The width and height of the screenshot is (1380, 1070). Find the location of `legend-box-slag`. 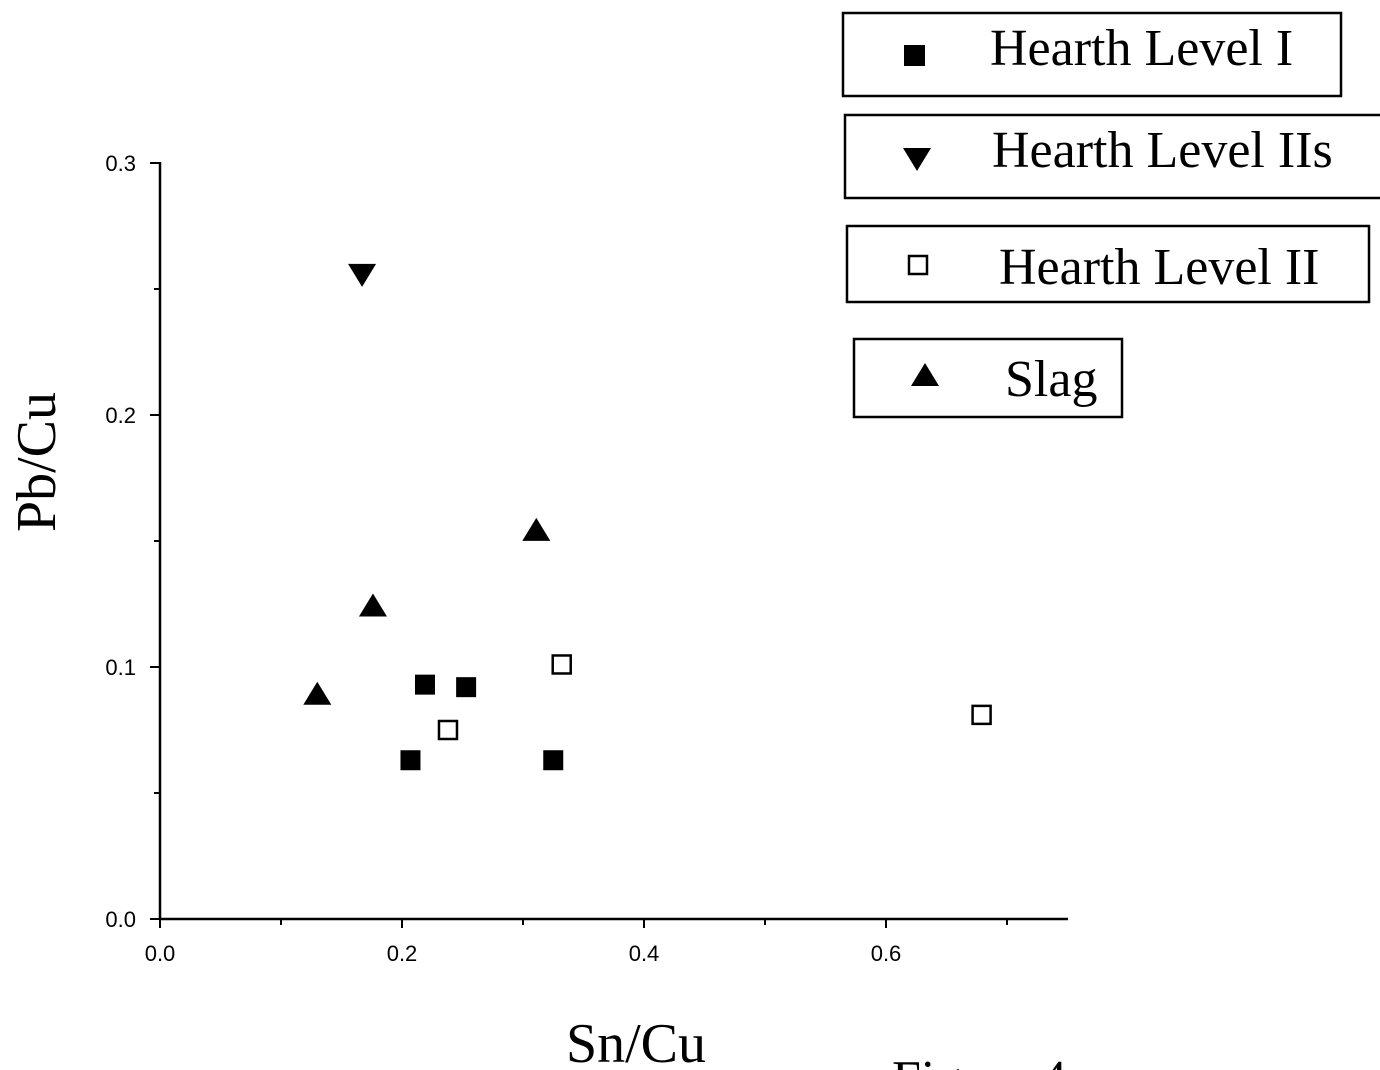

legend-box-slag is located at coordinates (988, 378).